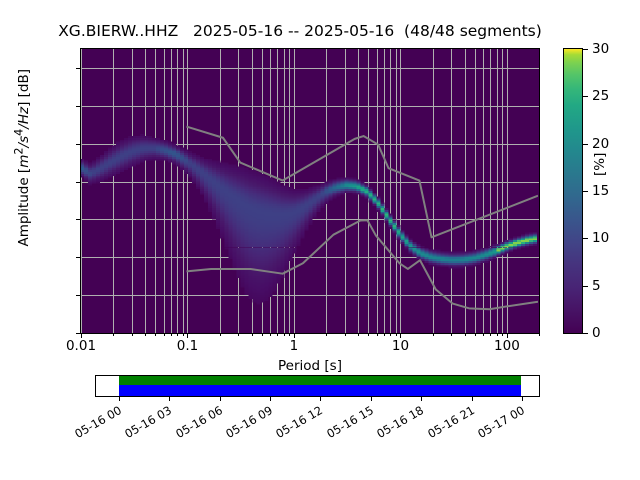 This screenshot has width=640, height=480. Describe the element at coordinates (600, 164) in the screenshot. I see `colorbar-label: [%]` at that location.